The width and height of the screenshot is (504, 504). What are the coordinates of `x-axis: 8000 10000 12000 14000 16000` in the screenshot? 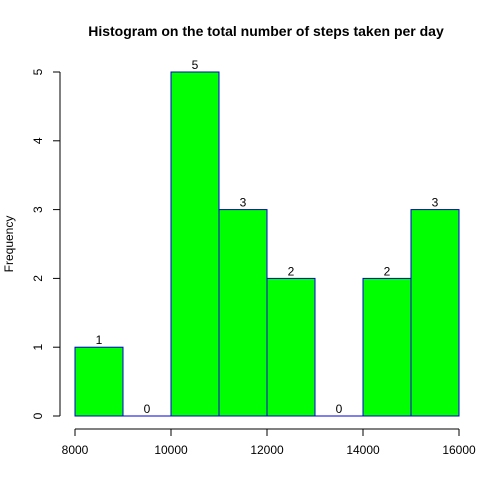 It's located at (269, 442).